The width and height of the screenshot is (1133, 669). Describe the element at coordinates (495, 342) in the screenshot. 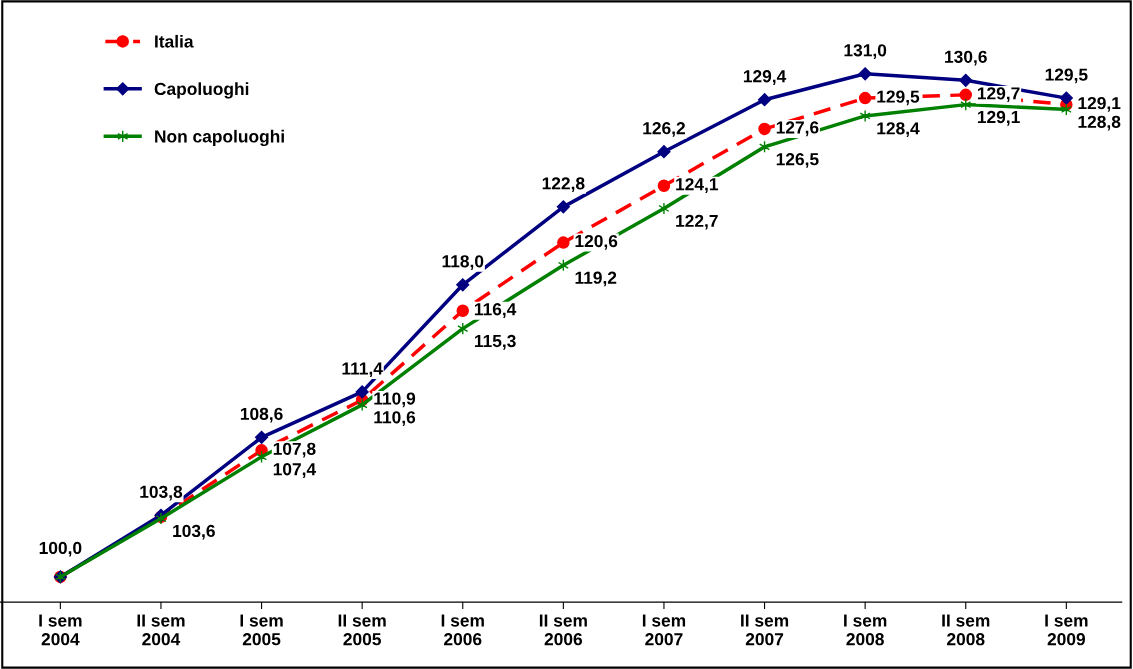

I see `data-label: 115,3` at that location.